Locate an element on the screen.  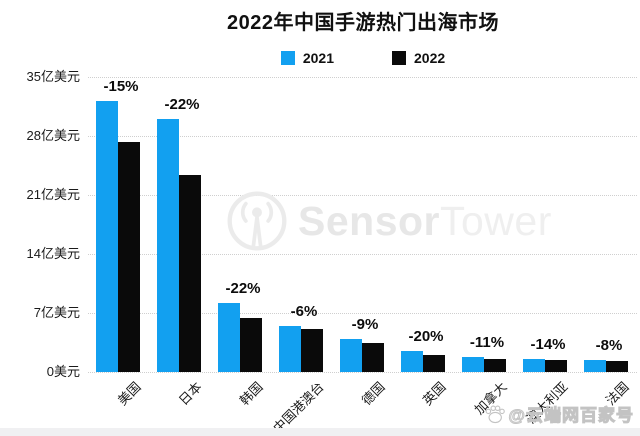
bar-2022-德国 is located at coordinates (373, 357).